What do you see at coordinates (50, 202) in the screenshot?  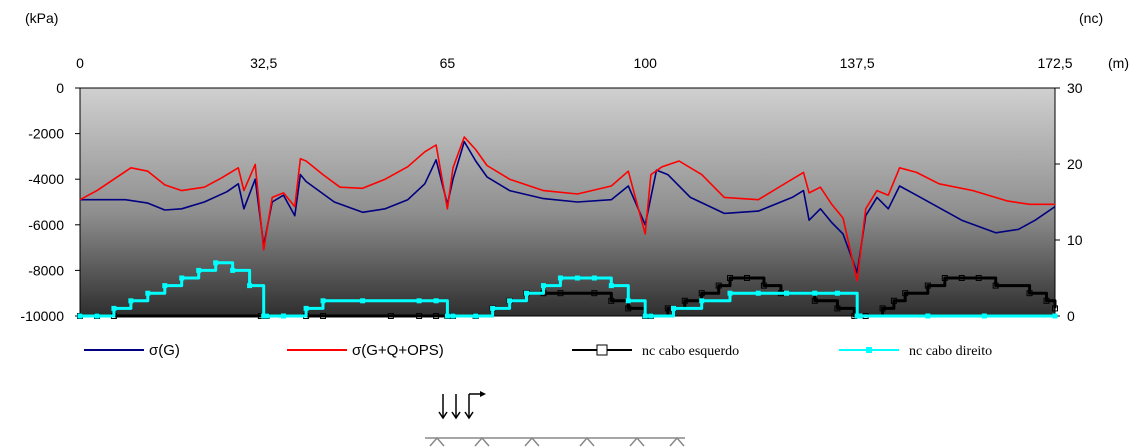 I see `y-axis-ticks: 0 -2000 -4000 -6000 -8000 -10000` at bounding box center [50, 202].